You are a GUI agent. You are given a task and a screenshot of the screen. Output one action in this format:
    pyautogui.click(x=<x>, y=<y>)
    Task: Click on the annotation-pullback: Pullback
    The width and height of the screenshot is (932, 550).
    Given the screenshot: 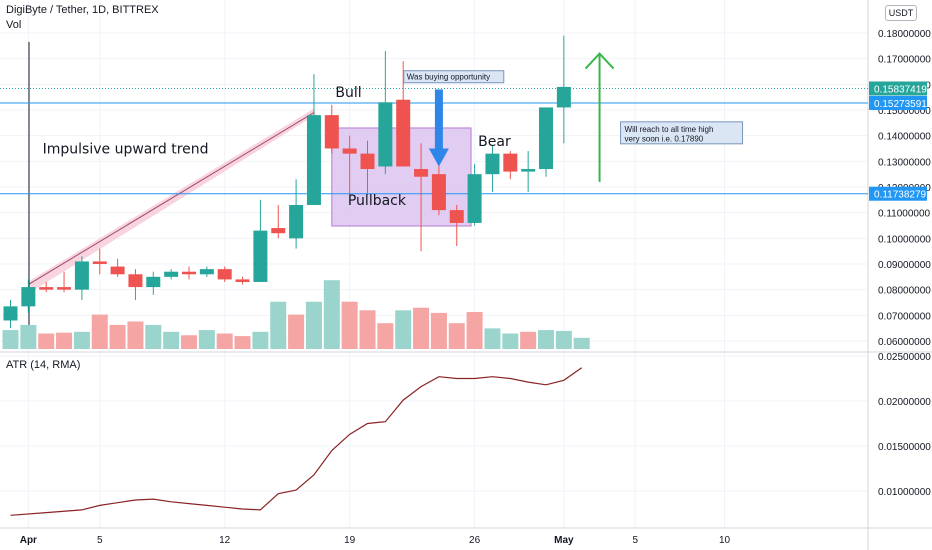 What is the action you would take?
    pyautogui.click(x=377, y=201)
    